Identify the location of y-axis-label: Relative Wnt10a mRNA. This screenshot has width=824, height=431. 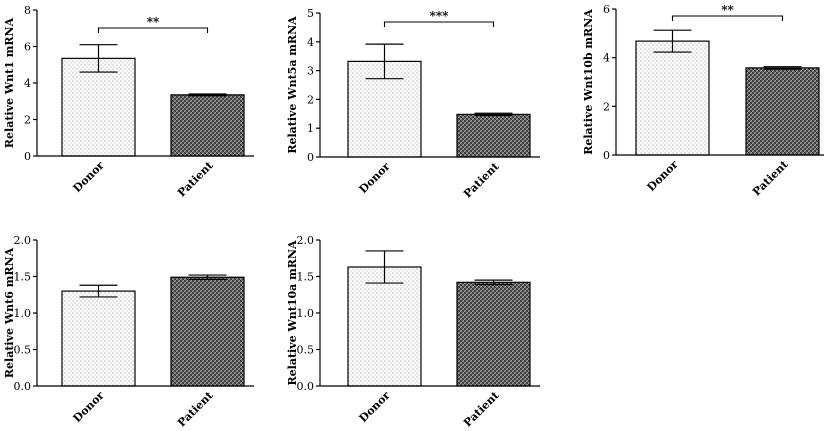
(292, 312).